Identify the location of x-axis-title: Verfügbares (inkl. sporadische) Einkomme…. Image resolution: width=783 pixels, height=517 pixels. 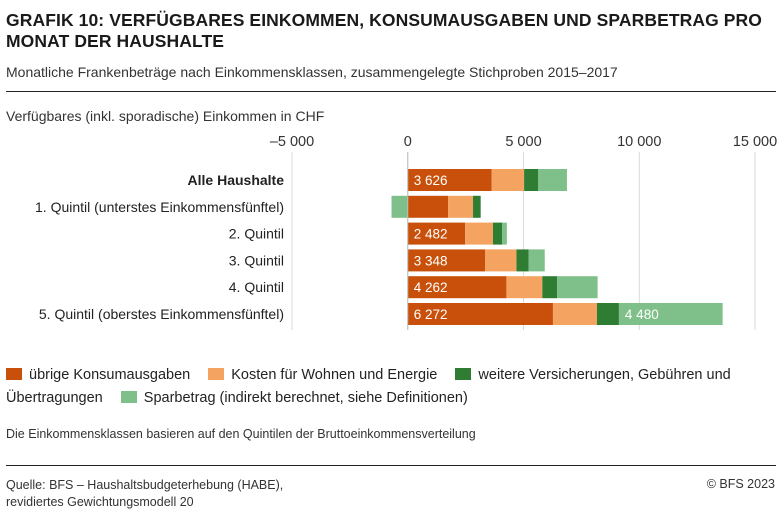
(165, 116).